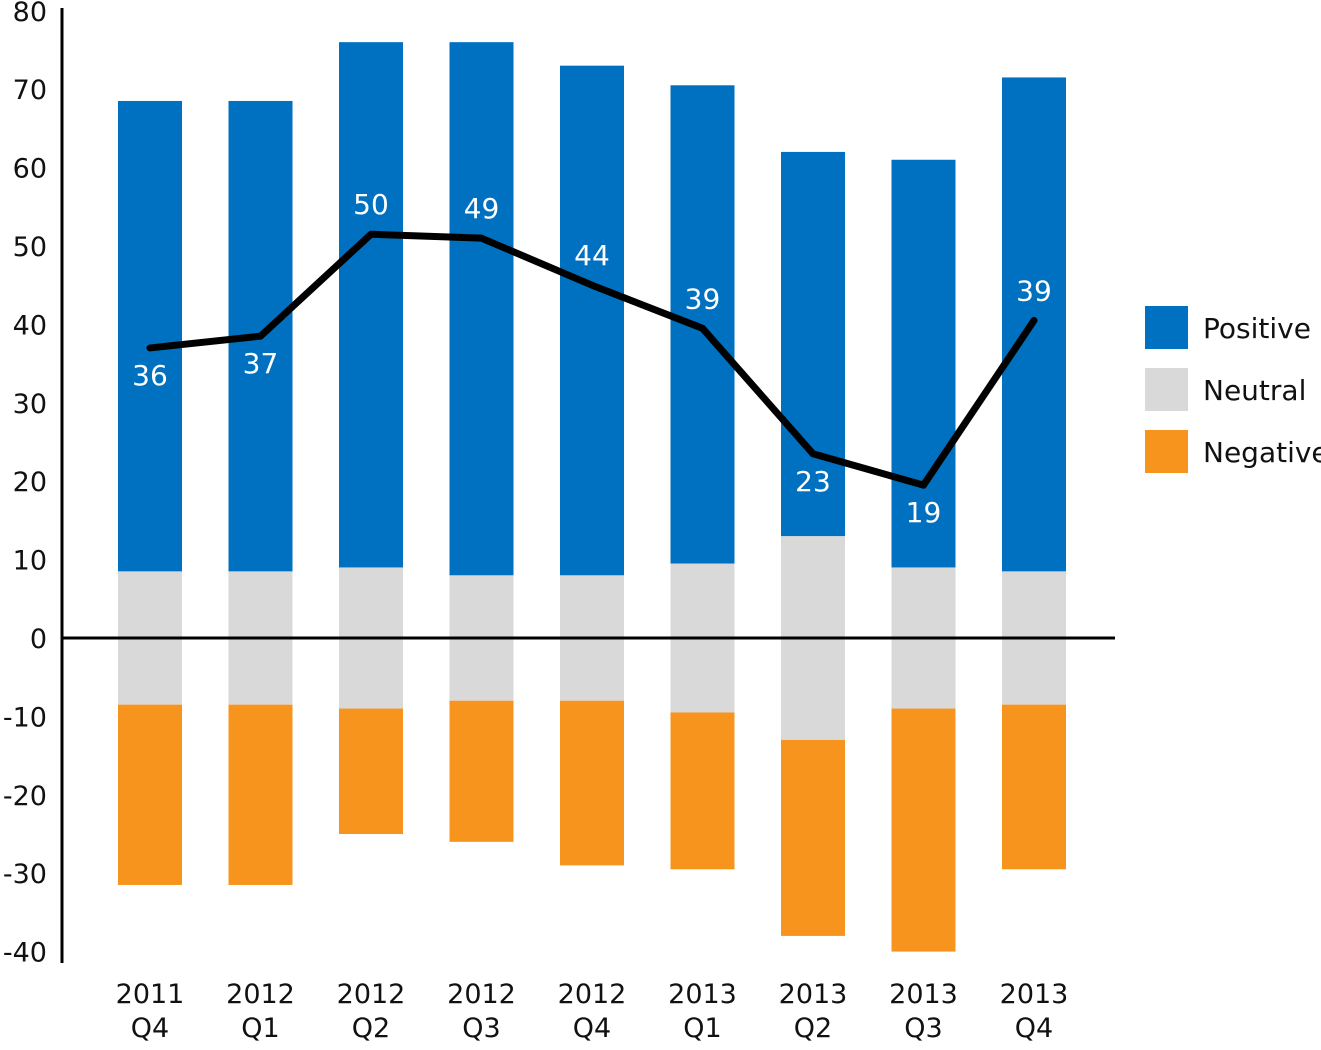 The image size is (1321, 1050). I want to click on legend-label-positive: Positive, so click(1257, 328).